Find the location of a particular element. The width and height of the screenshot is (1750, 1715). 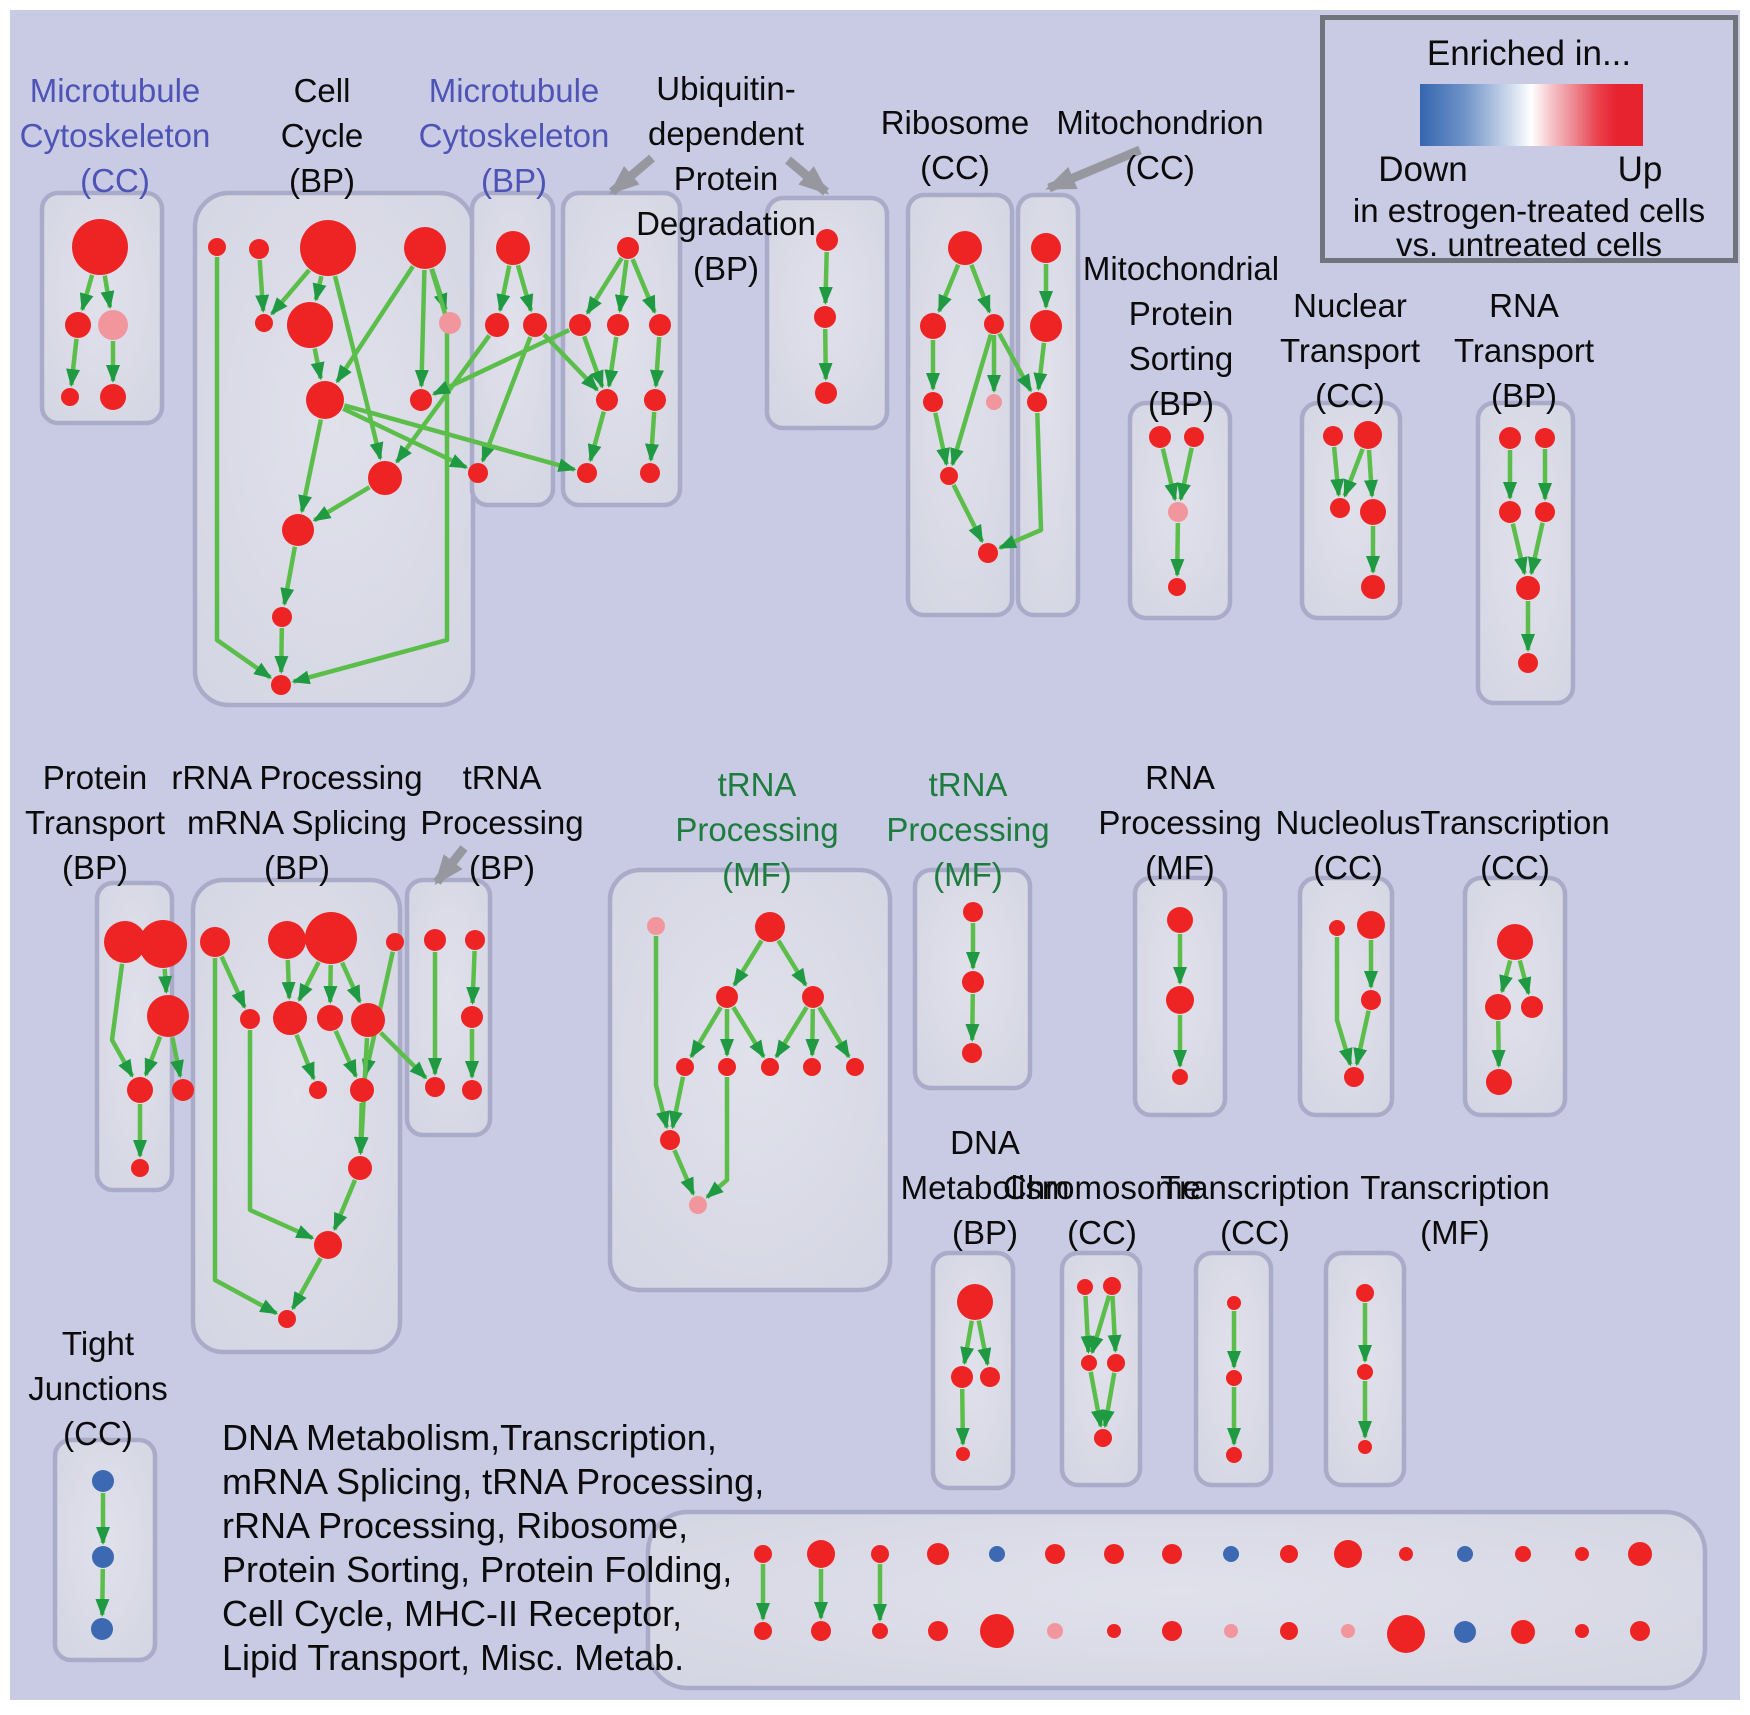

box-transcription-cc-row3 is located at coordinates (1233, 1369).